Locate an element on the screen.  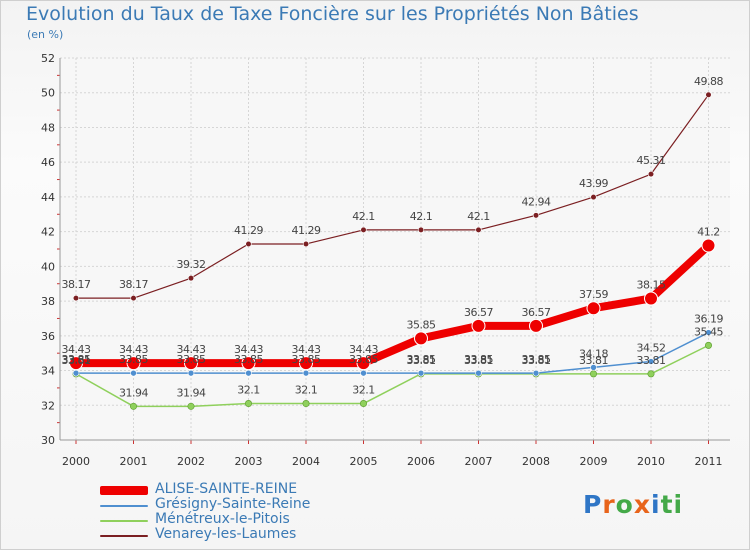
data-label-alise: 41.2 is located at coordinates (708, 232).